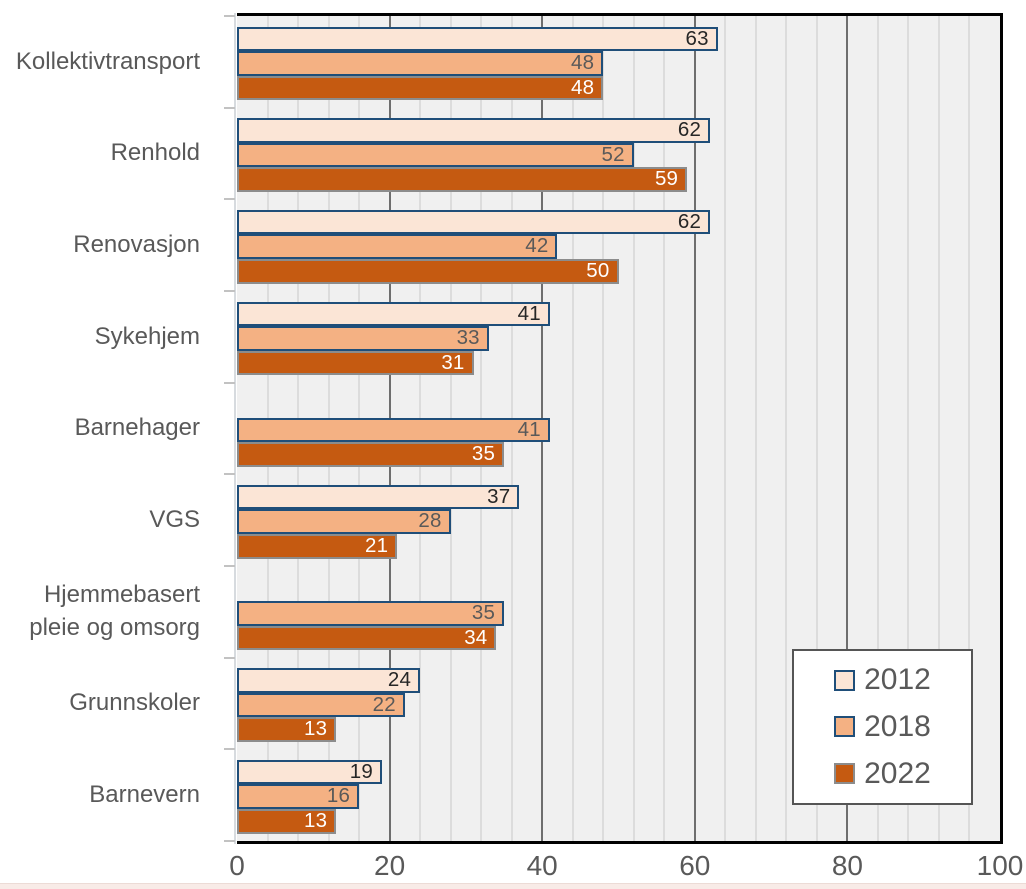  I want to click on category-label: VGS, so click(174, 519).